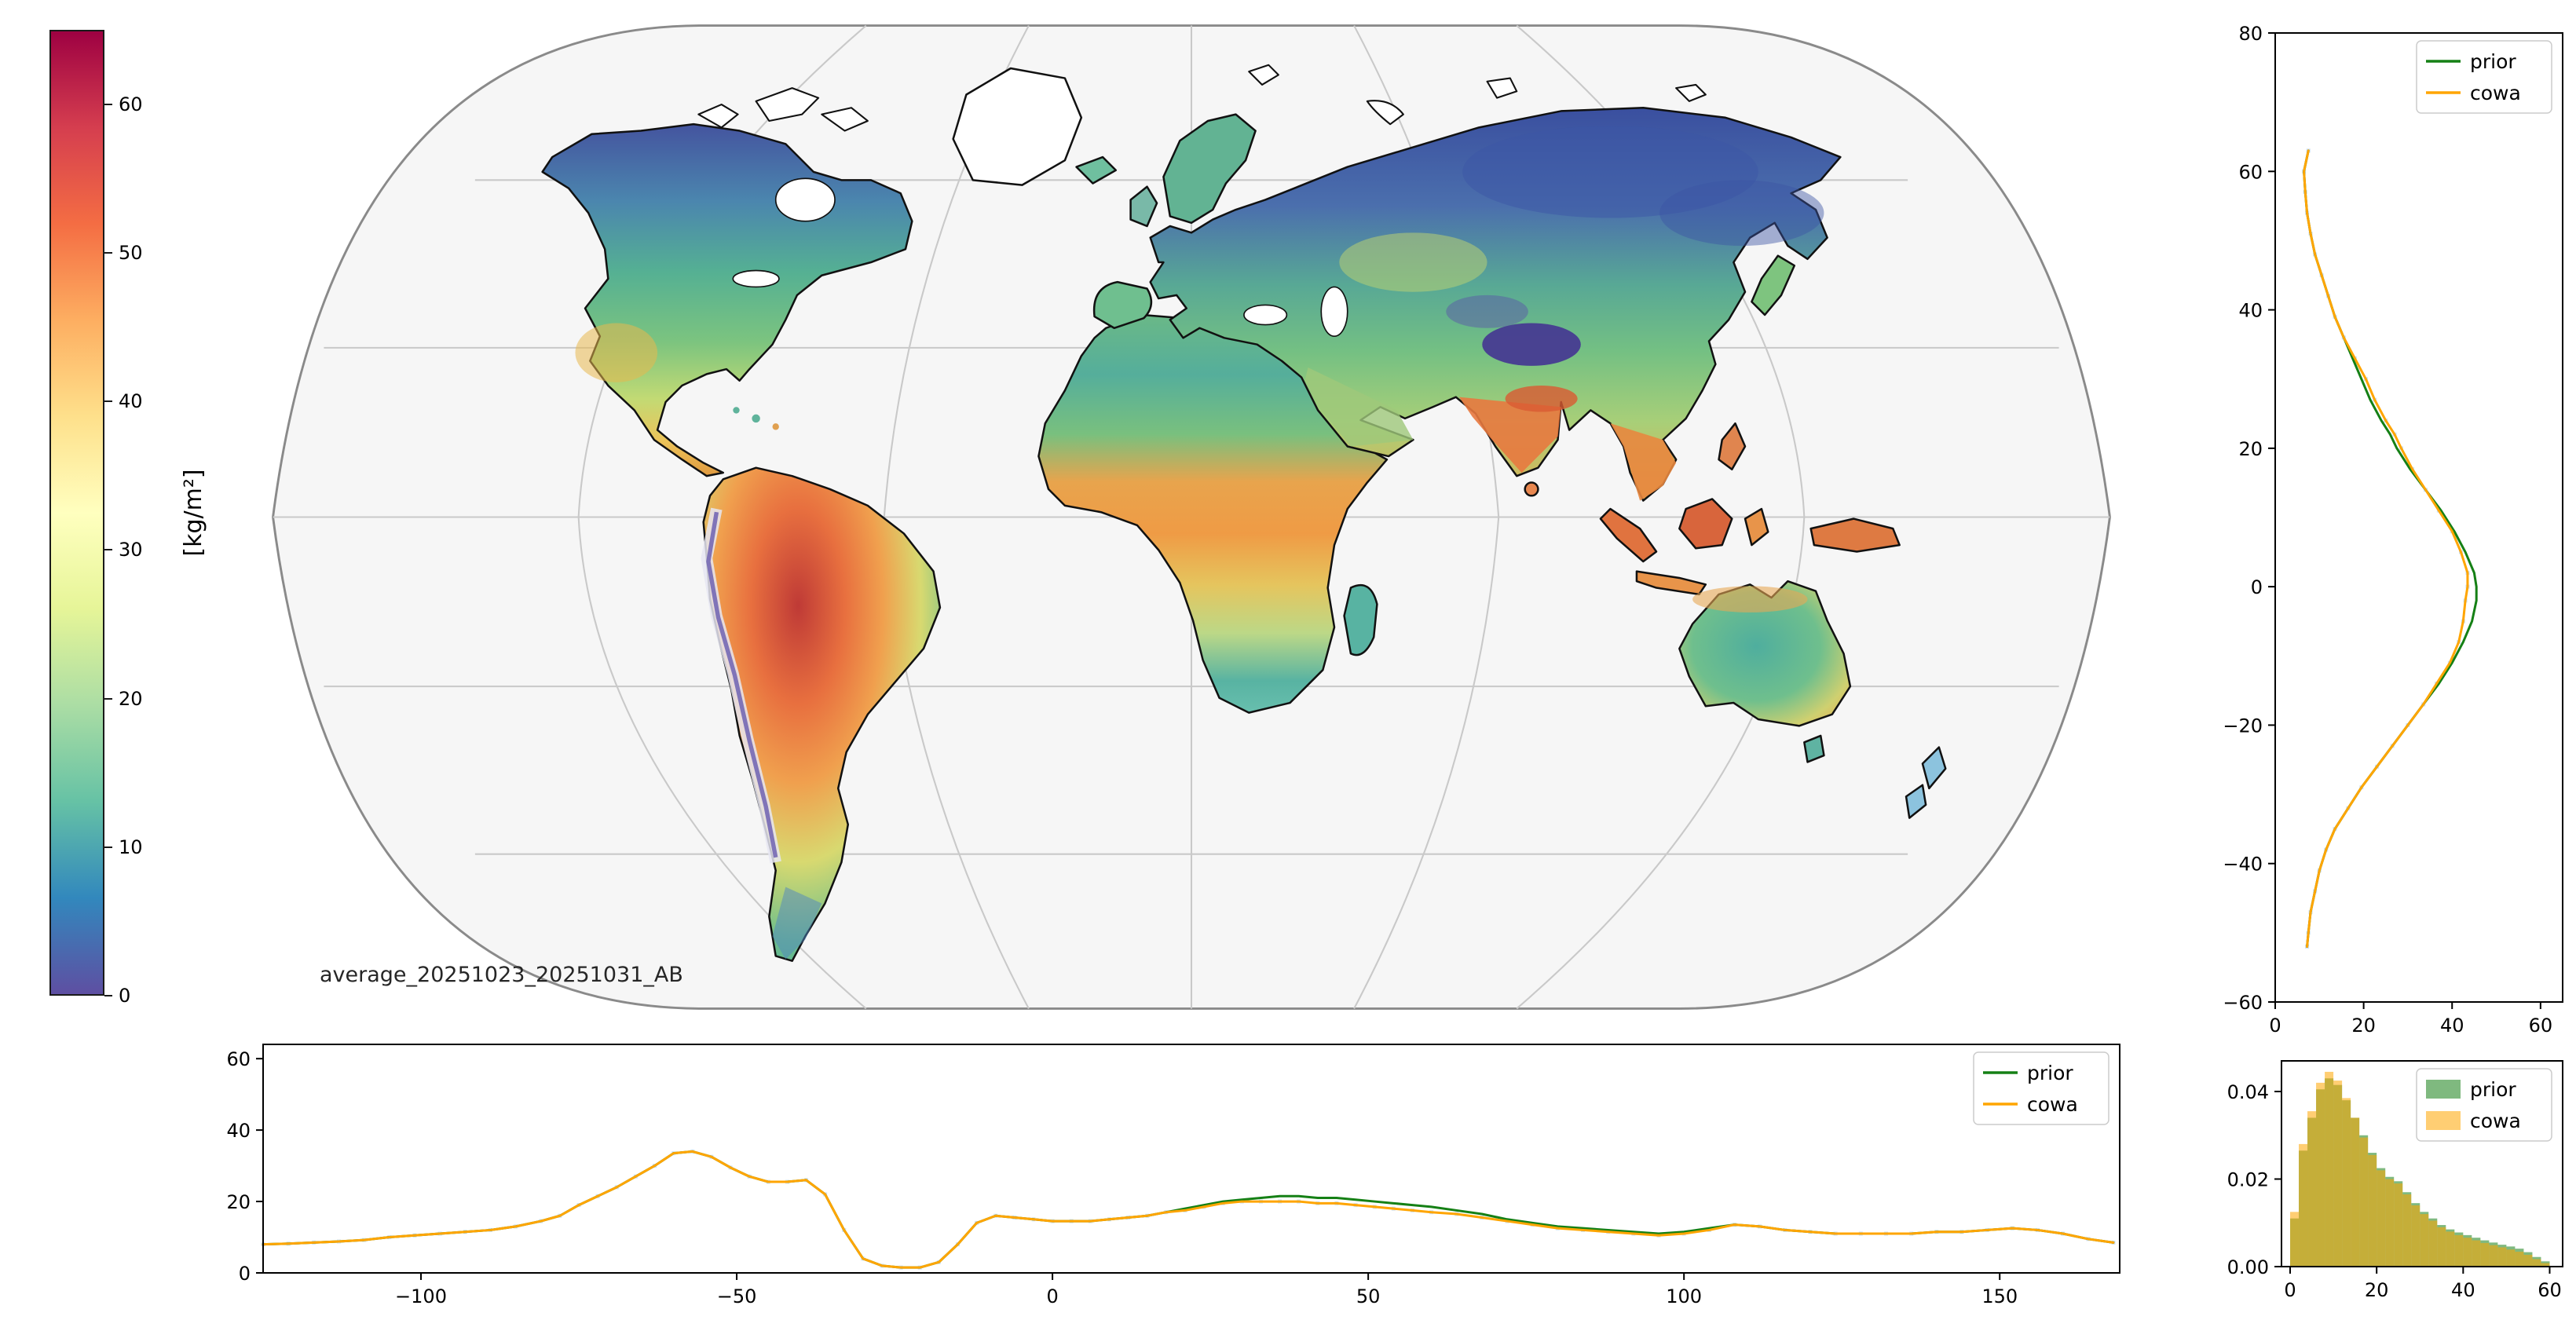 The height and width of the screenshot is (1331, 2576). Describe the element at coordinates (2243, 1003) in the screenshot. I see `y-tick-label: −60` at that location.